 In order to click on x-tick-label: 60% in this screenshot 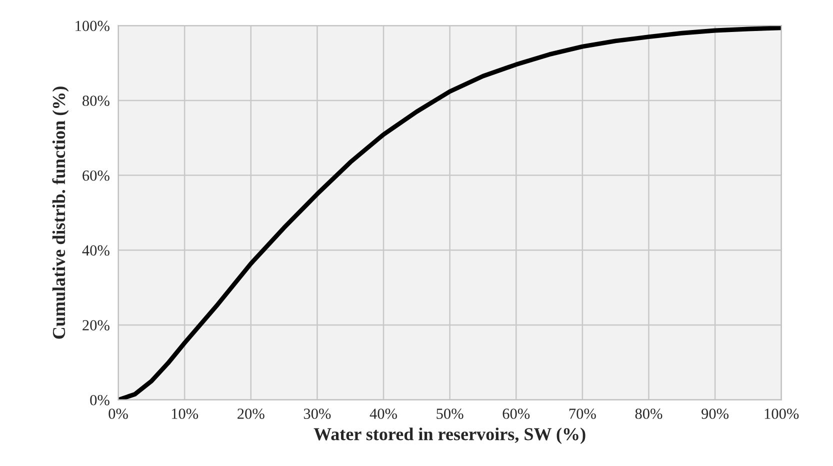, I will do `click(516, 413)`.